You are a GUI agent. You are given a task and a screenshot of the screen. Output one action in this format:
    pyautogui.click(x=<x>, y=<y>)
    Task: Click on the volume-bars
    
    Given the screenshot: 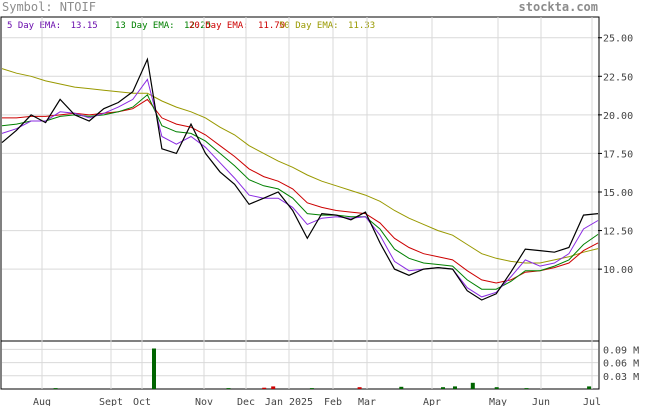 What is the action you would take?
    pyautogui.click(x=322, y=368)
    